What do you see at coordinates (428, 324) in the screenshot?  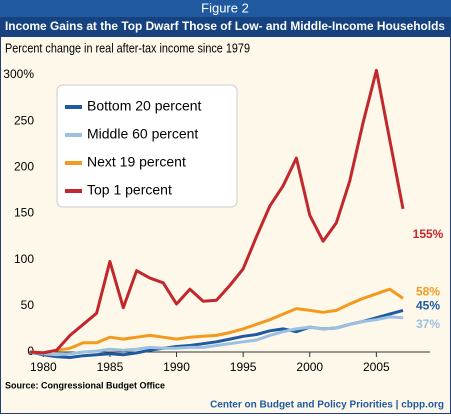 I see `end-label: 37%` at bounding box center [428, 324].